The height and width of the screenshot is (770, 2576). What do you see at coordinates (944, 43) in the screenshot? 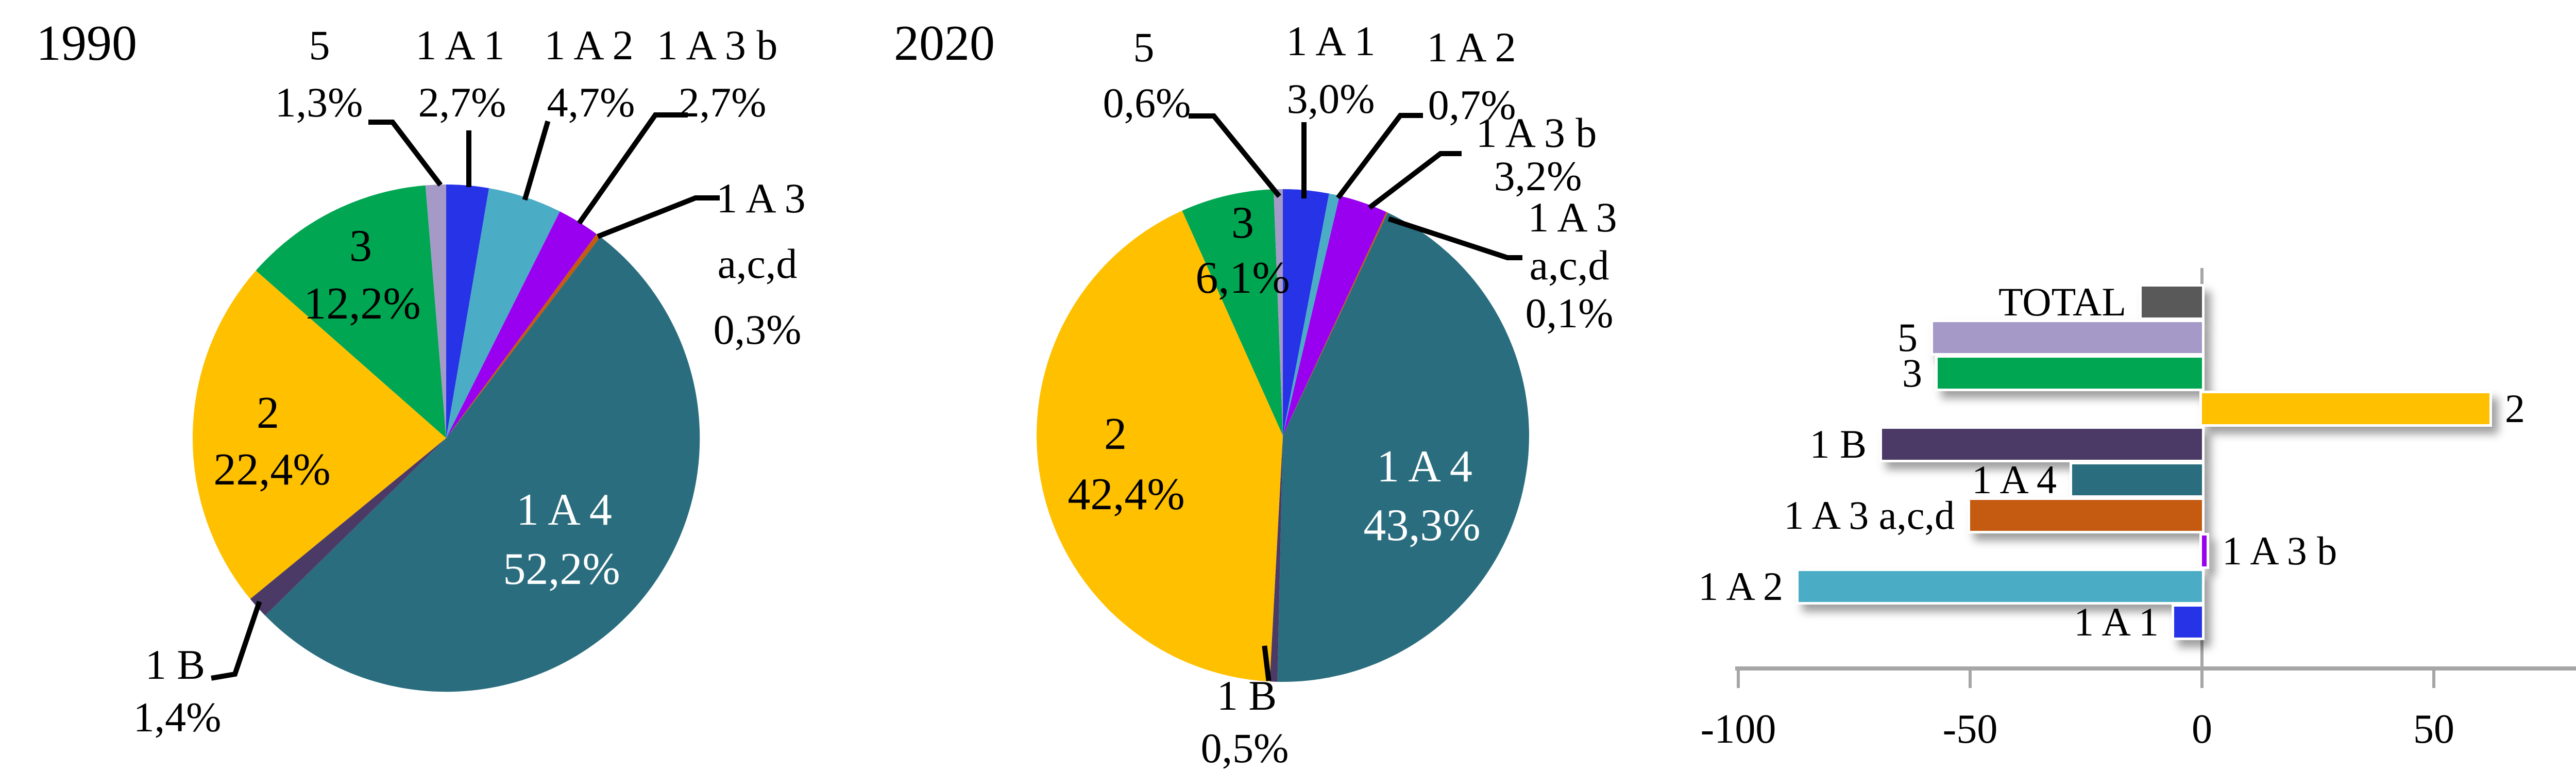
I see `pie-2020-title: 2020` at bounding box center [944, 43].